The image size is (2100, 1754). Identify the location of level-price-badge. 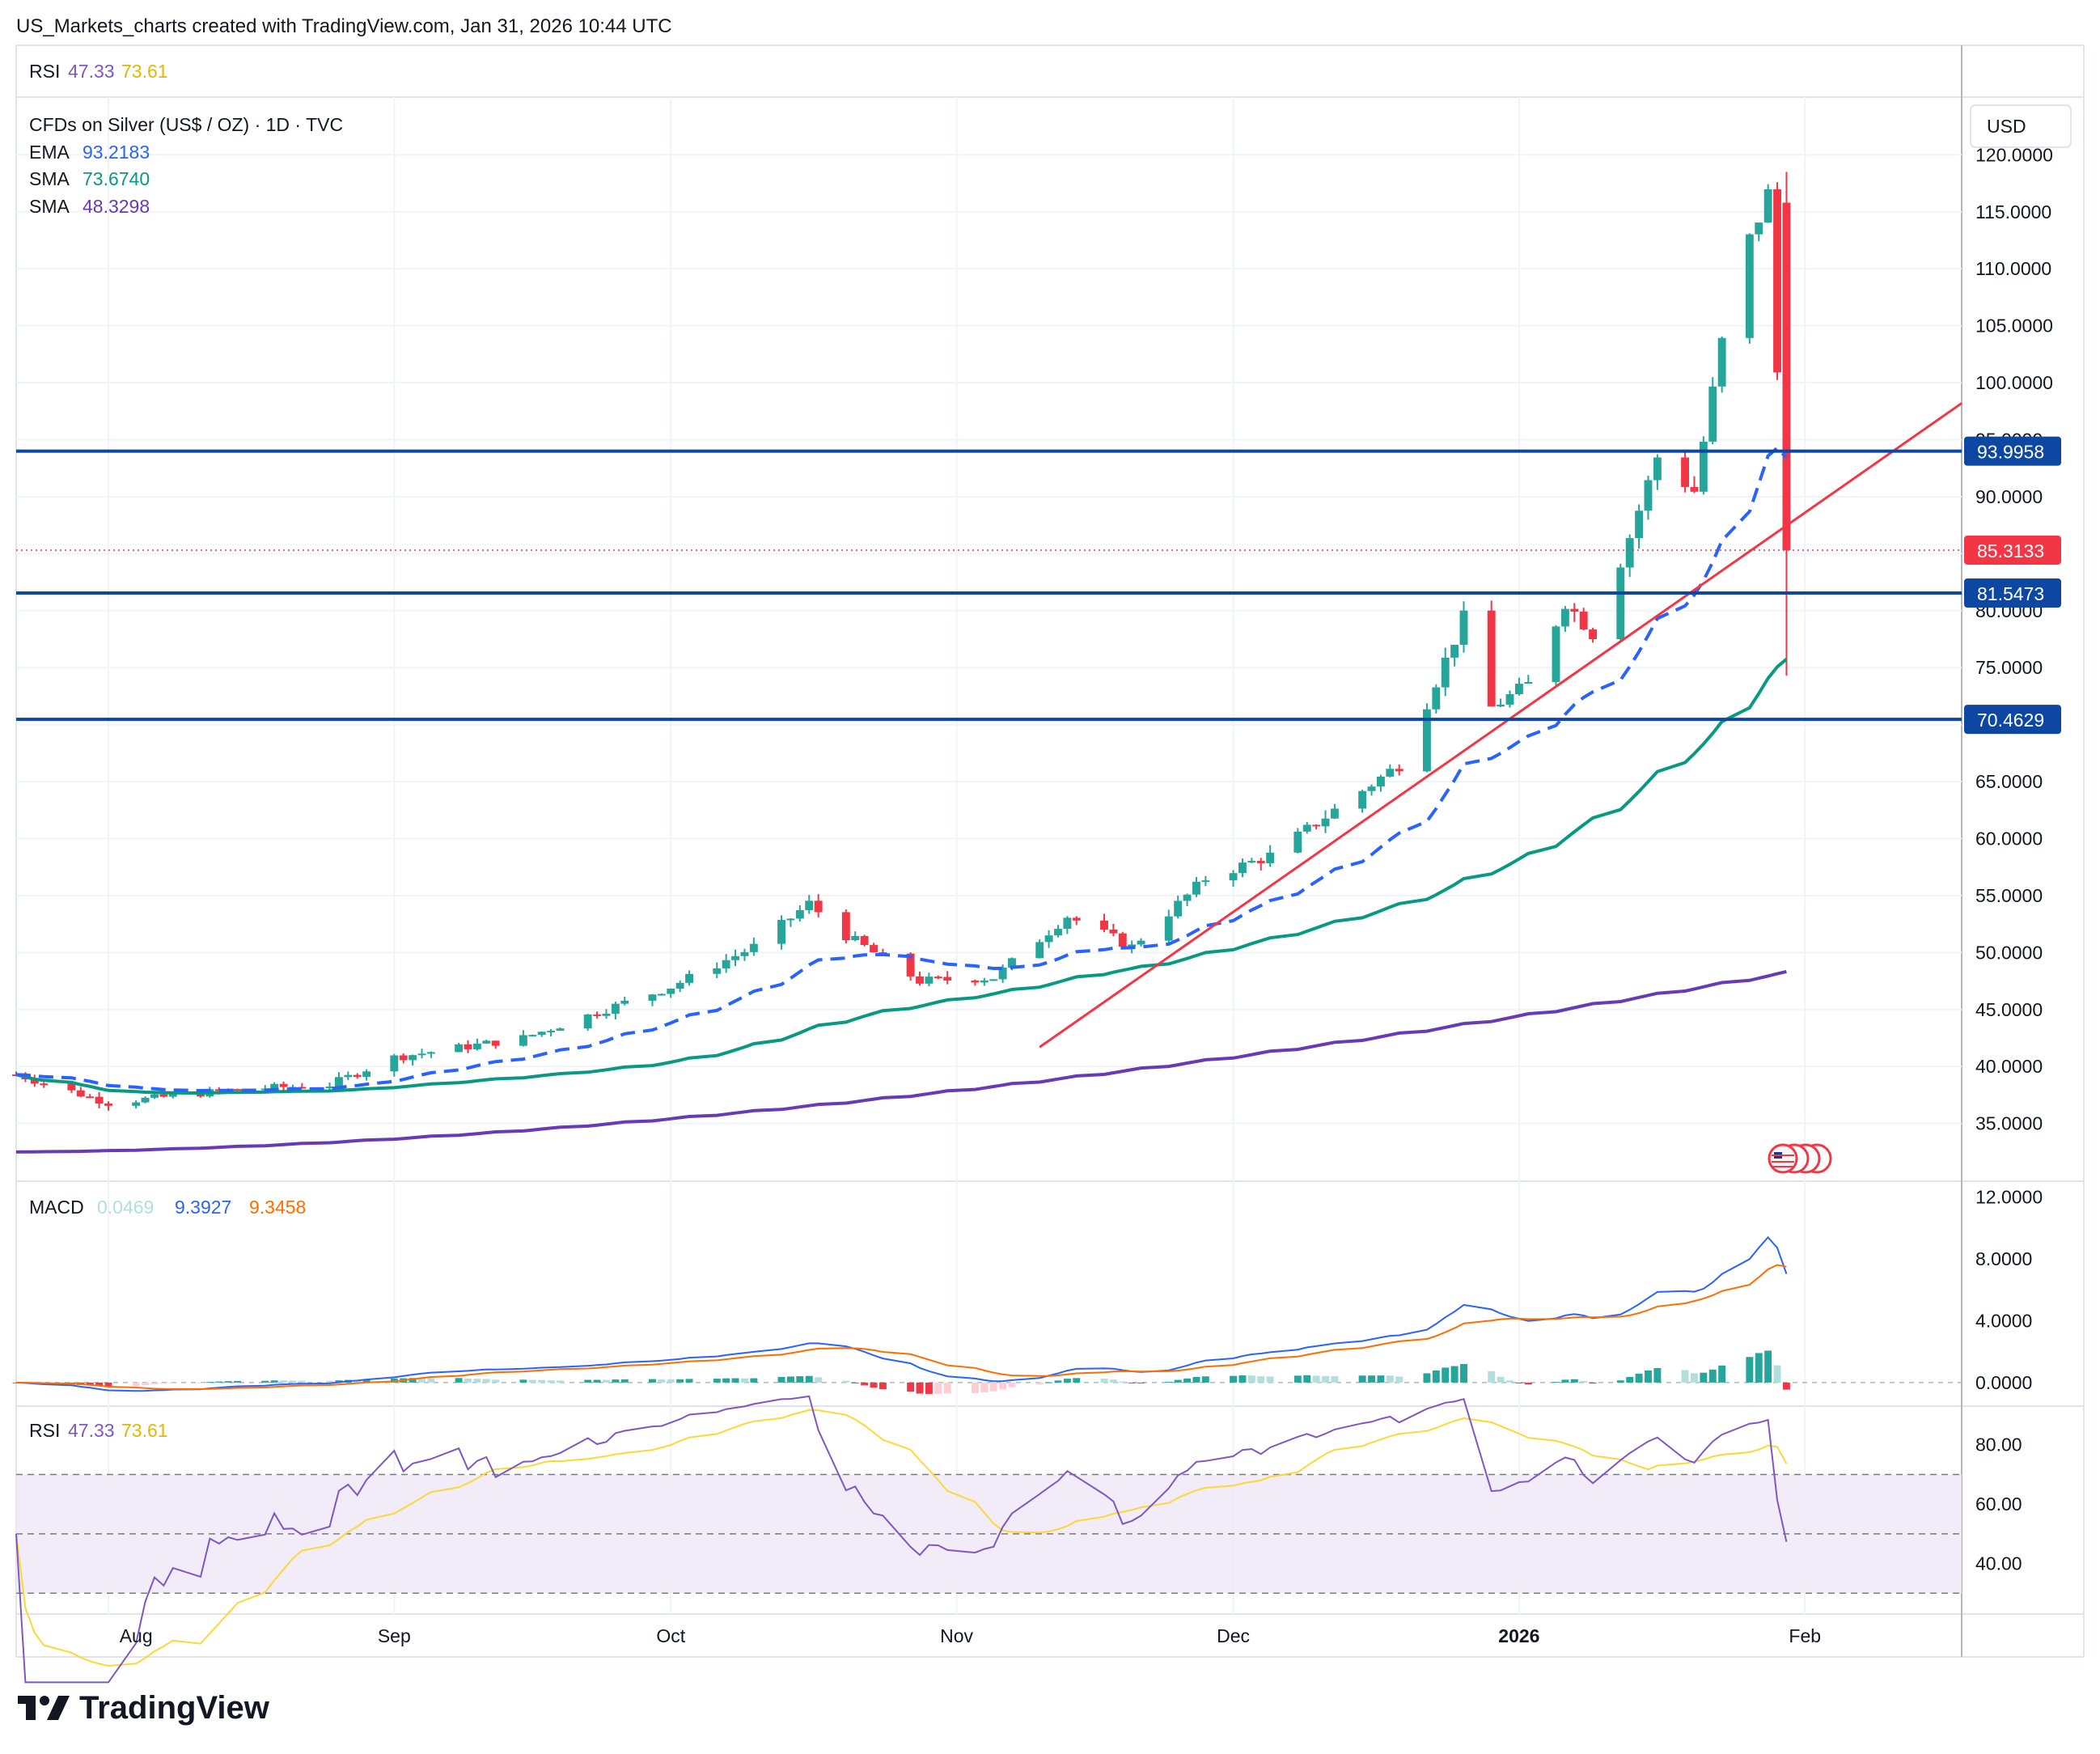
(2013, 720).